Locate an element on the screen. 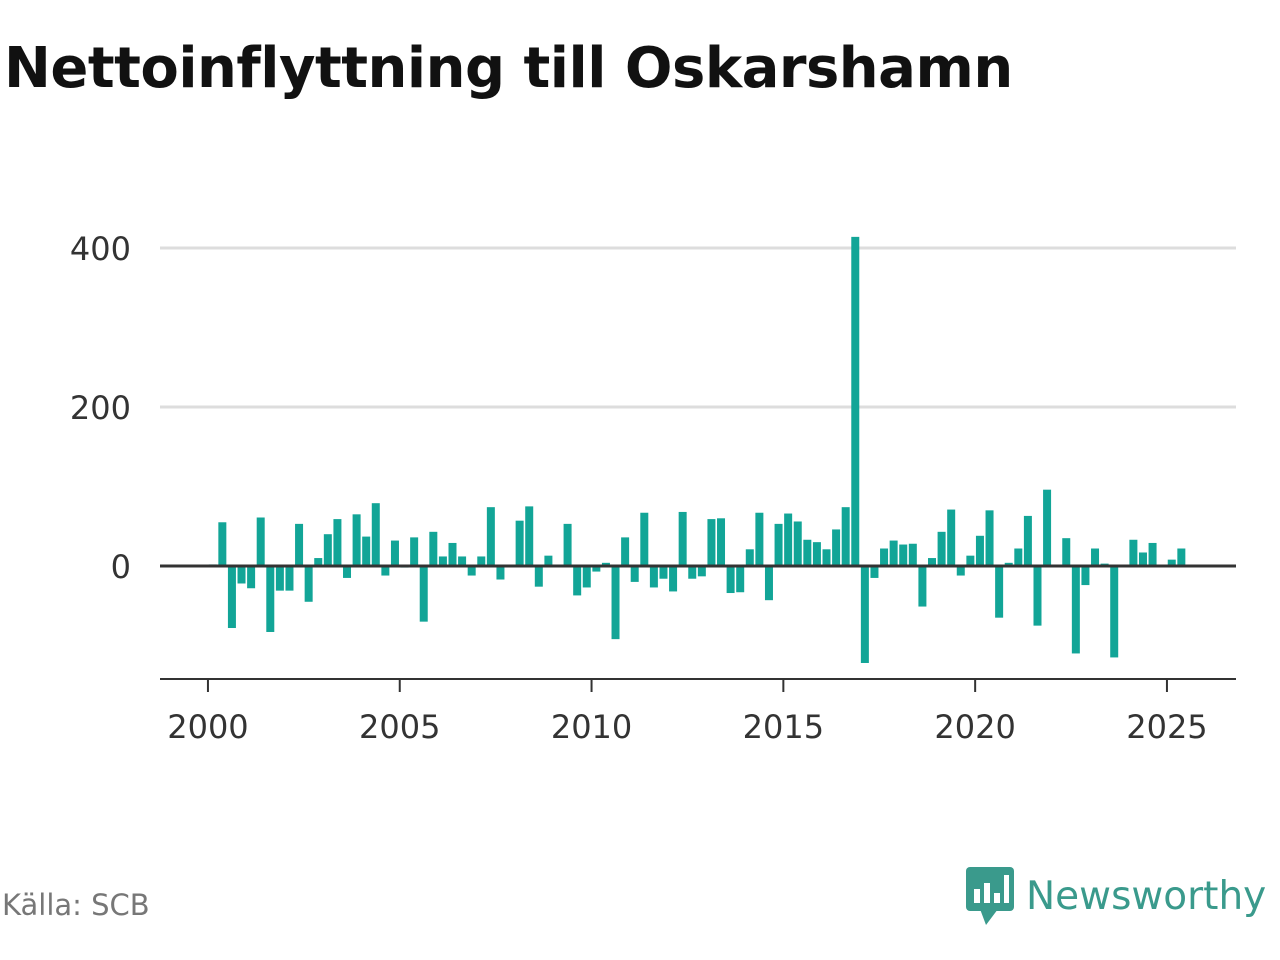  y-tick-label: 400 is located at coordinates (100, 249).